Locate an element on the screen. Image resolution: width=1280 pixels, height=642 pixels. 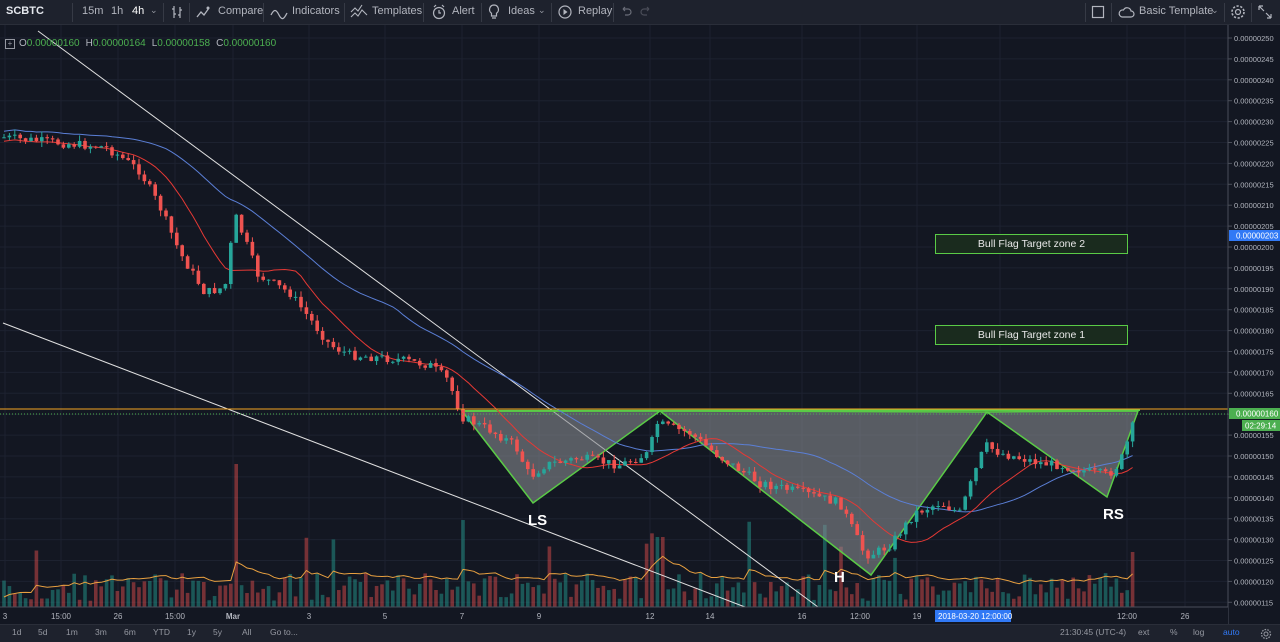
indicators-button: Indicators is located at coordinates (316, 11).